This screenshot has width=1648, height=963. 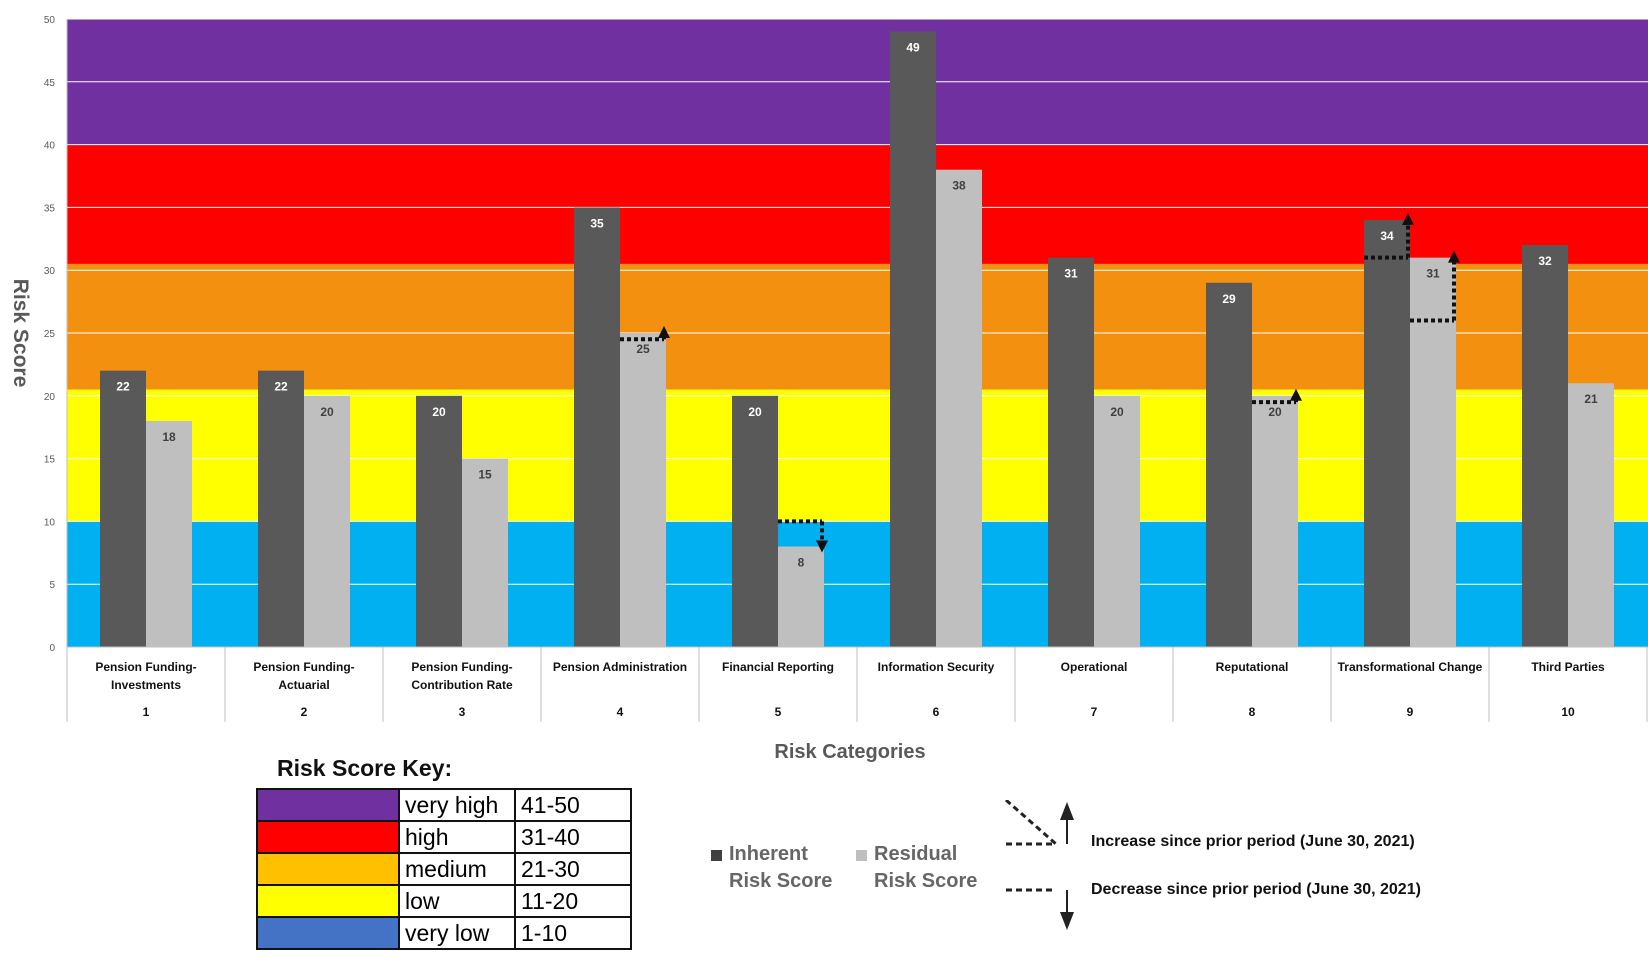 I want to click on x-category-label-1: Pension Funding-, so click(x=145, y=667).